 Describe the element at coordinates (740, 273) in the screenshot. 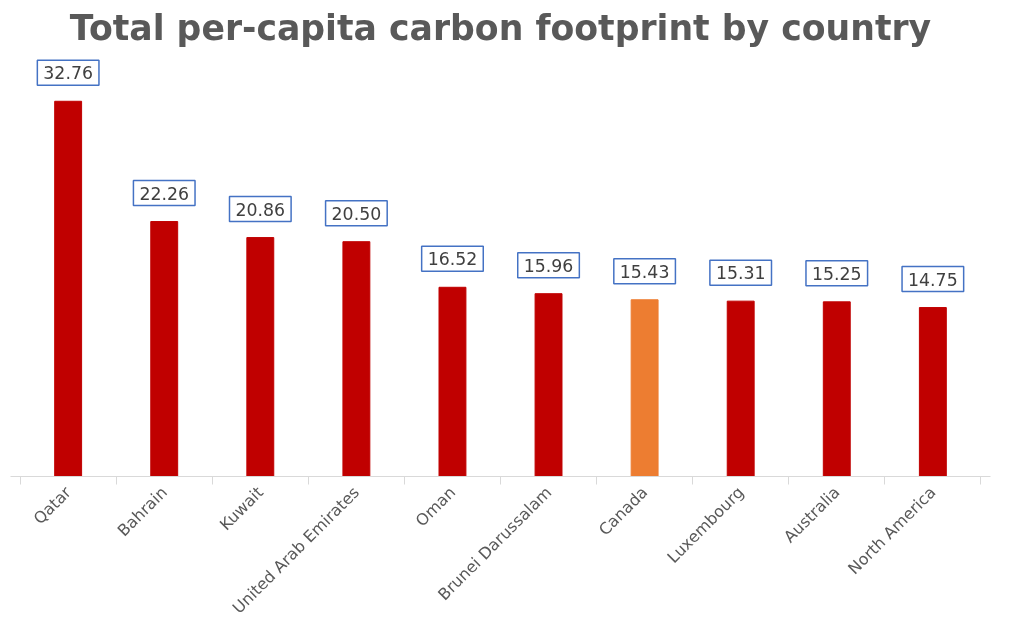

I see `data-label: 15.31` at that location.